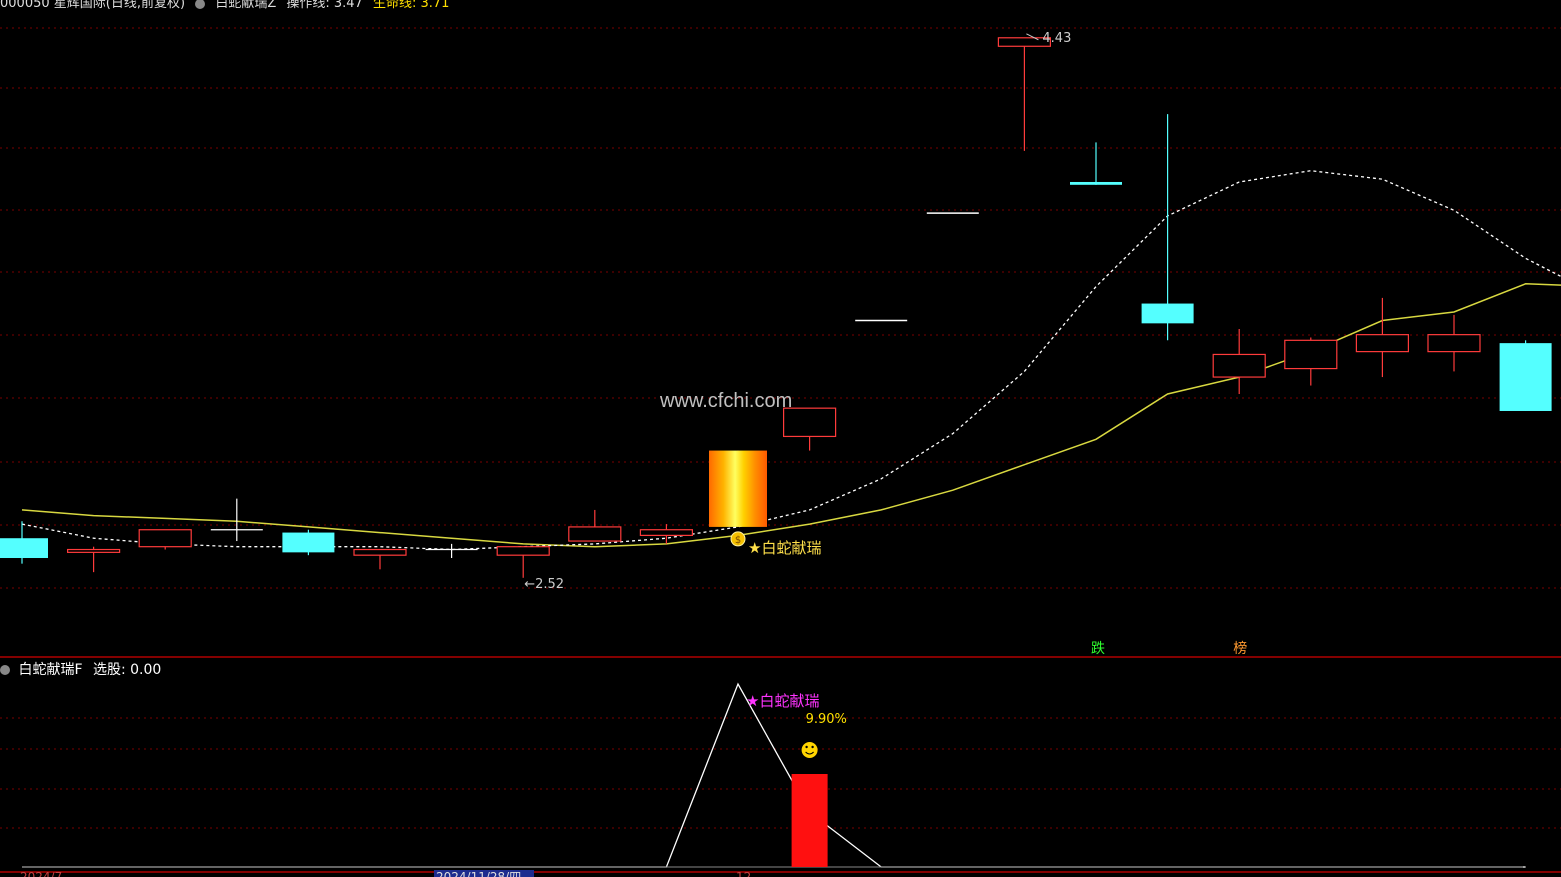 The width and height of the screenshot is (1561, 877). I want to click on life-line-value: 生命线: 3.71, so click(411, 5).